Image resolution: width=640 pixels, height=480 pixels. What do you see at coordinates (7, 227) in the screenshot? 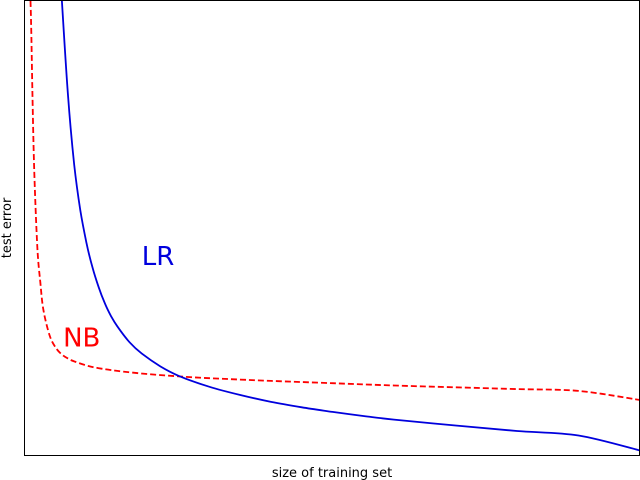
I see `y-axis-label: test error` at bounding box center [7, 227].